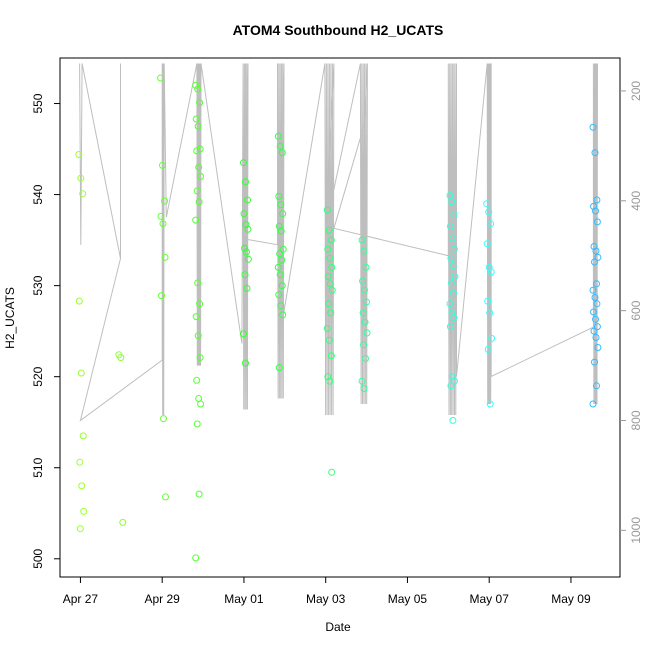 This screenshot has height=650, width=650. I want to click on right-axis: 200 400 600 800 1000, so click(631, 312).